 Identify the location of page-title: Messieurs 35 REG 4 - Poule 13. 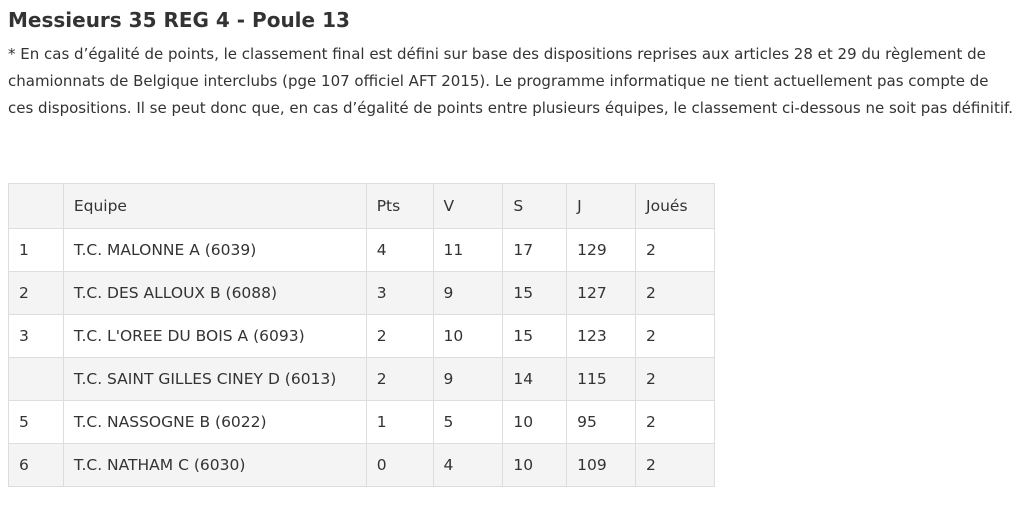
(179, 20).